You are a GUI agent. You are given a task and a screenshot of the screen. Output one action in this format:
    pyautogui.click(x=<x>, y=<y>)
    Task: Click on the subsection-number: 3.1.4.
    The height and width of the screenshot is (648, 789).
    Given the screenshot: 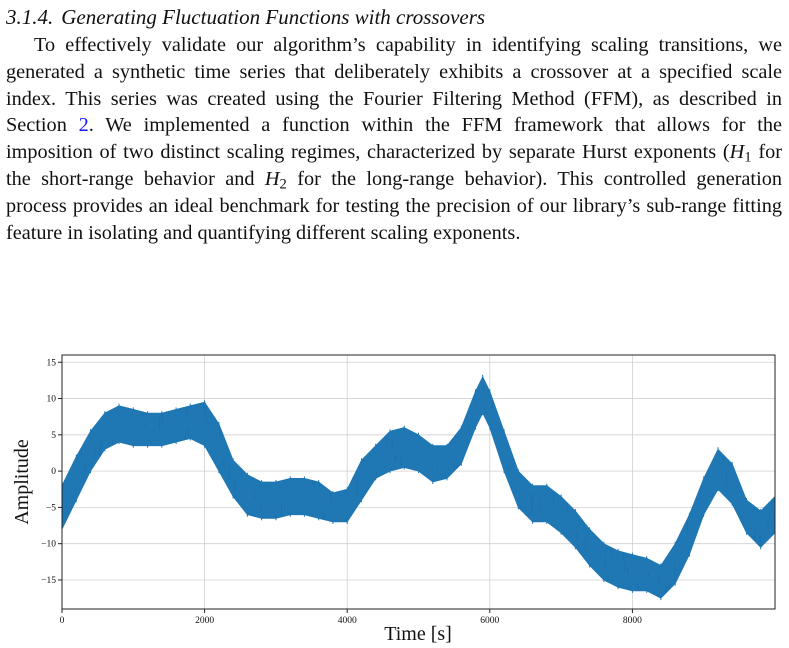 What is the action you would take?
    pyautogui.click(x=30, y=17)
    